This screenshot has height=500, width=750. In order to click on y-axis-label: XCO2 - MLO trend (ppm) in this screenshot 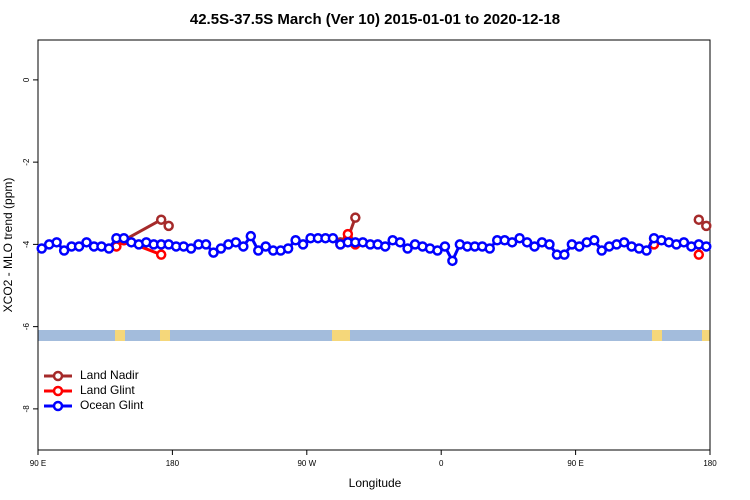, I will do `click(8, 245)`.